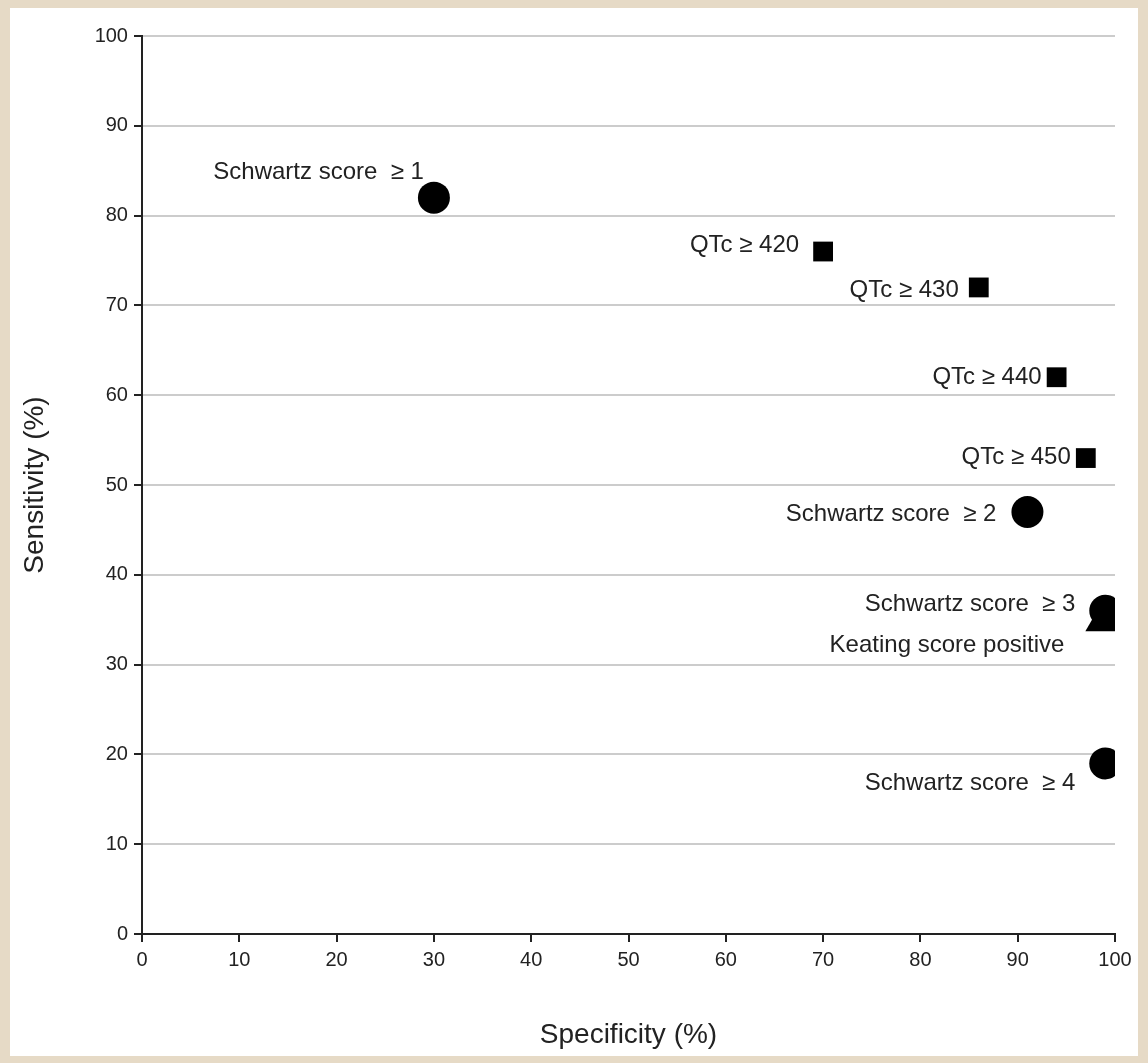  I want to click on x-tick-label: 30, so click(434, 958).